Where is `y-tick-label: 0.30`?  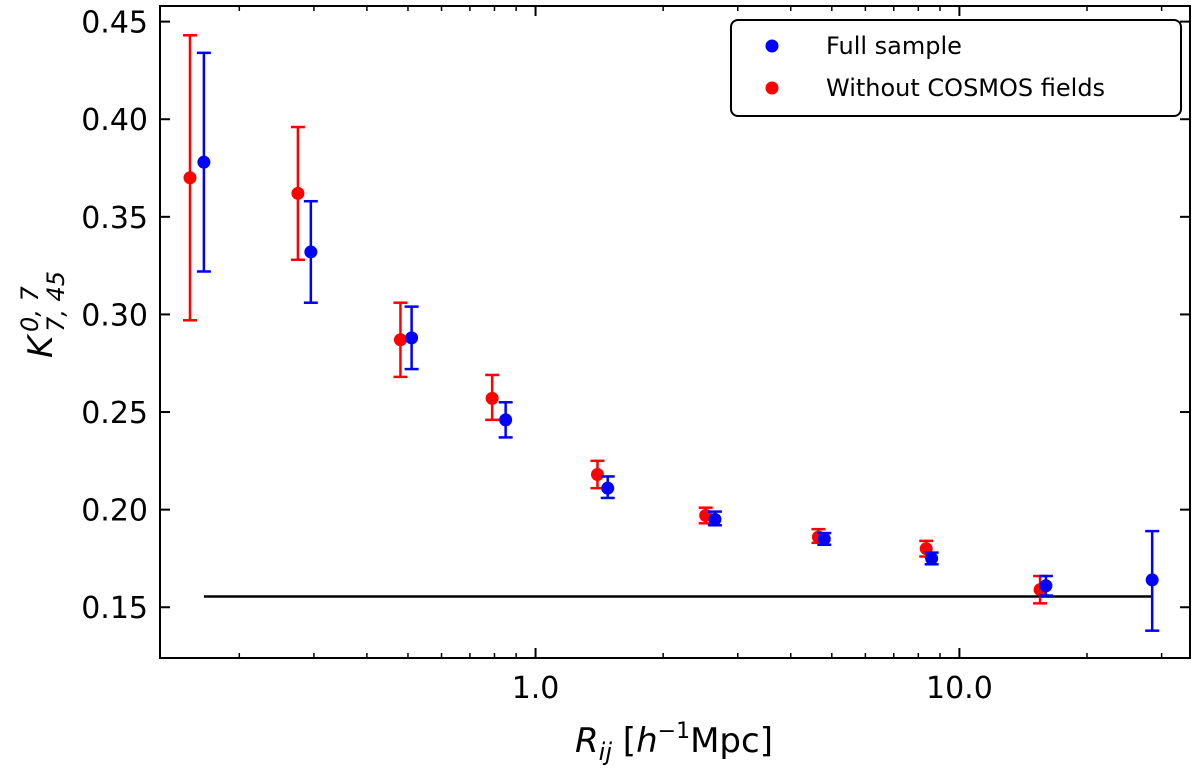 y-tick-label: 0.30 is located at coordinates (114, 315).